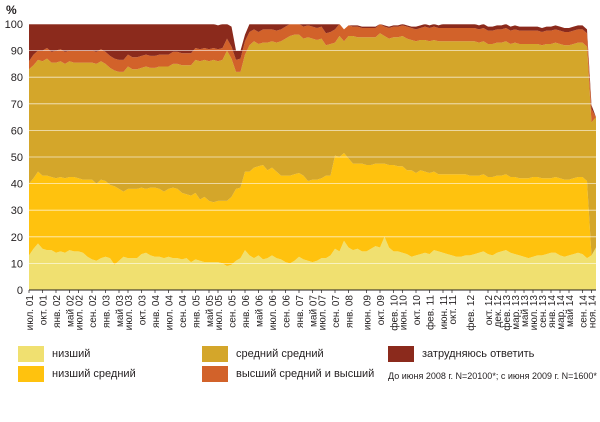 The image size is (600, 422). What do you see at coordinates (525, 311) in the screenshot?
I see `x-tick-label: май 13` at bounding box center [525, 311].